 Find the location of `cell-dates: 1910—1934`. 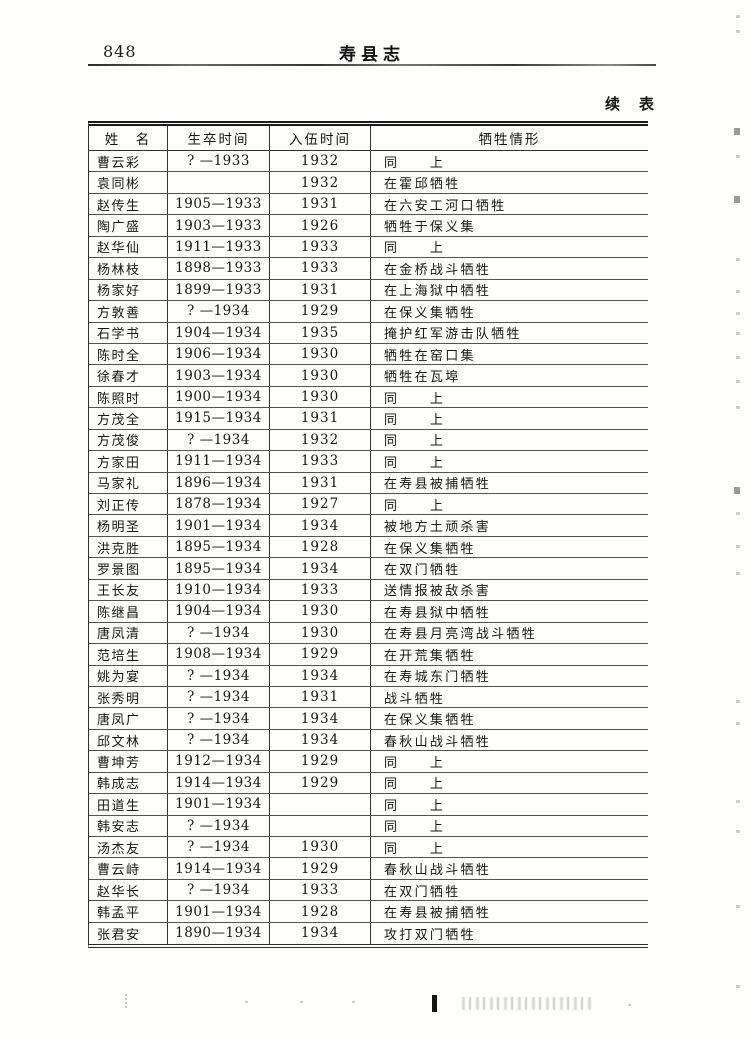

cell-dates: 1910—1934 is located at coordinates (219, 590).